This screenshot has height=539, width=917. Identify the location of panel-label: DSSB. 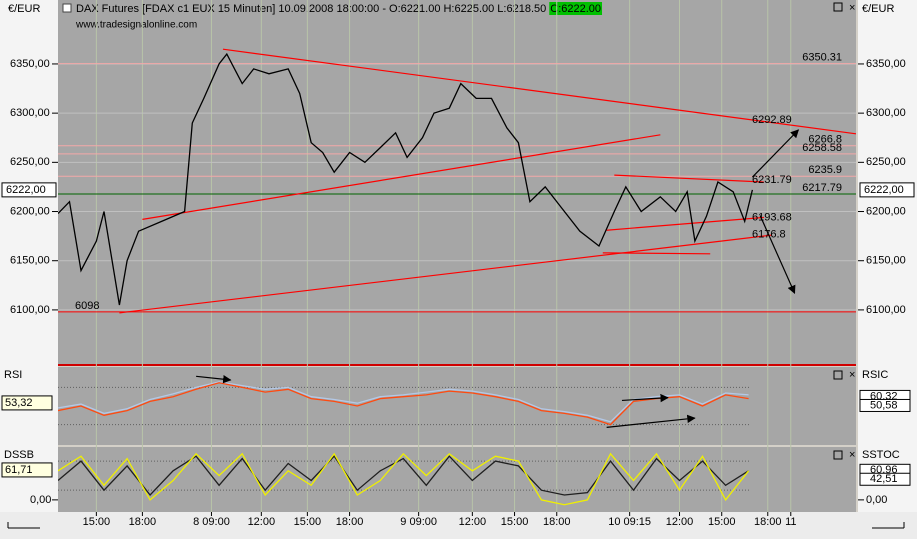
(19, 455).